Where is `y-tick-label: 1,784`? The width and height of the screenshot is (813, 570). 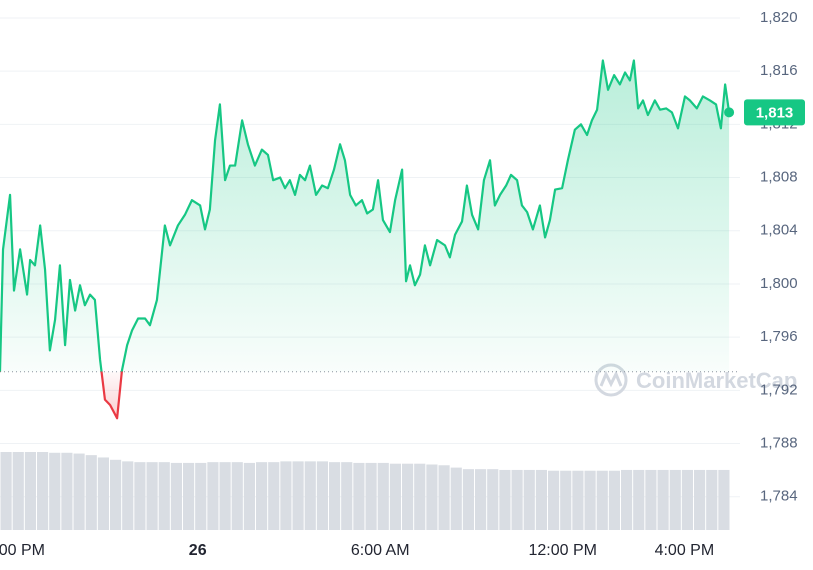
y-tick-label: 1,784 is located at coordinates (779, 496).